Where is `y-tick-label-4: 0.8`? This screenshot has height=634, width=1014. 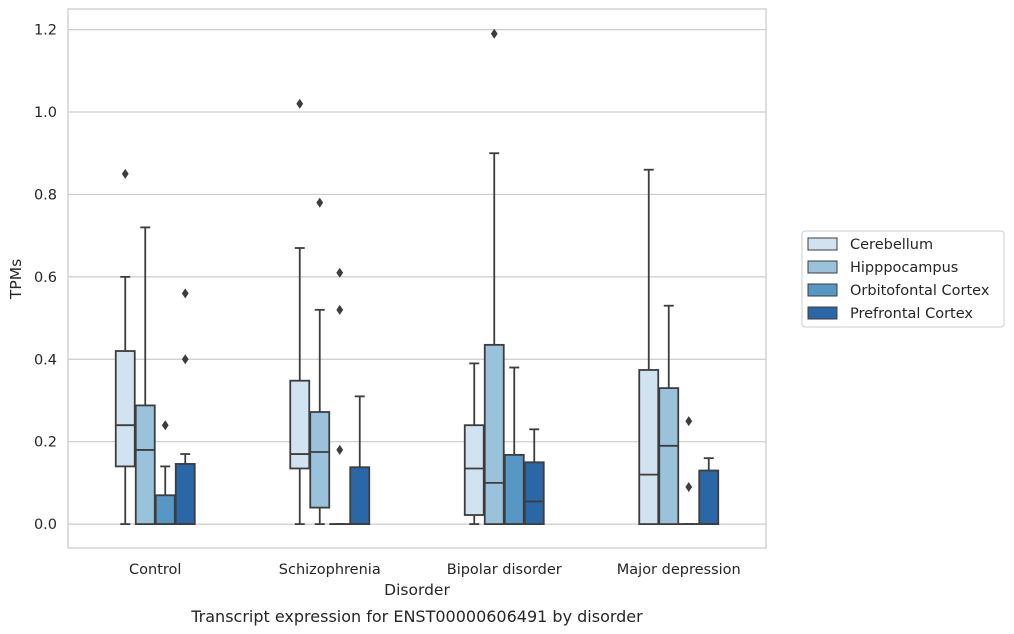 y-tick-label-4: 0.8 is located at coordinates (45, 195).